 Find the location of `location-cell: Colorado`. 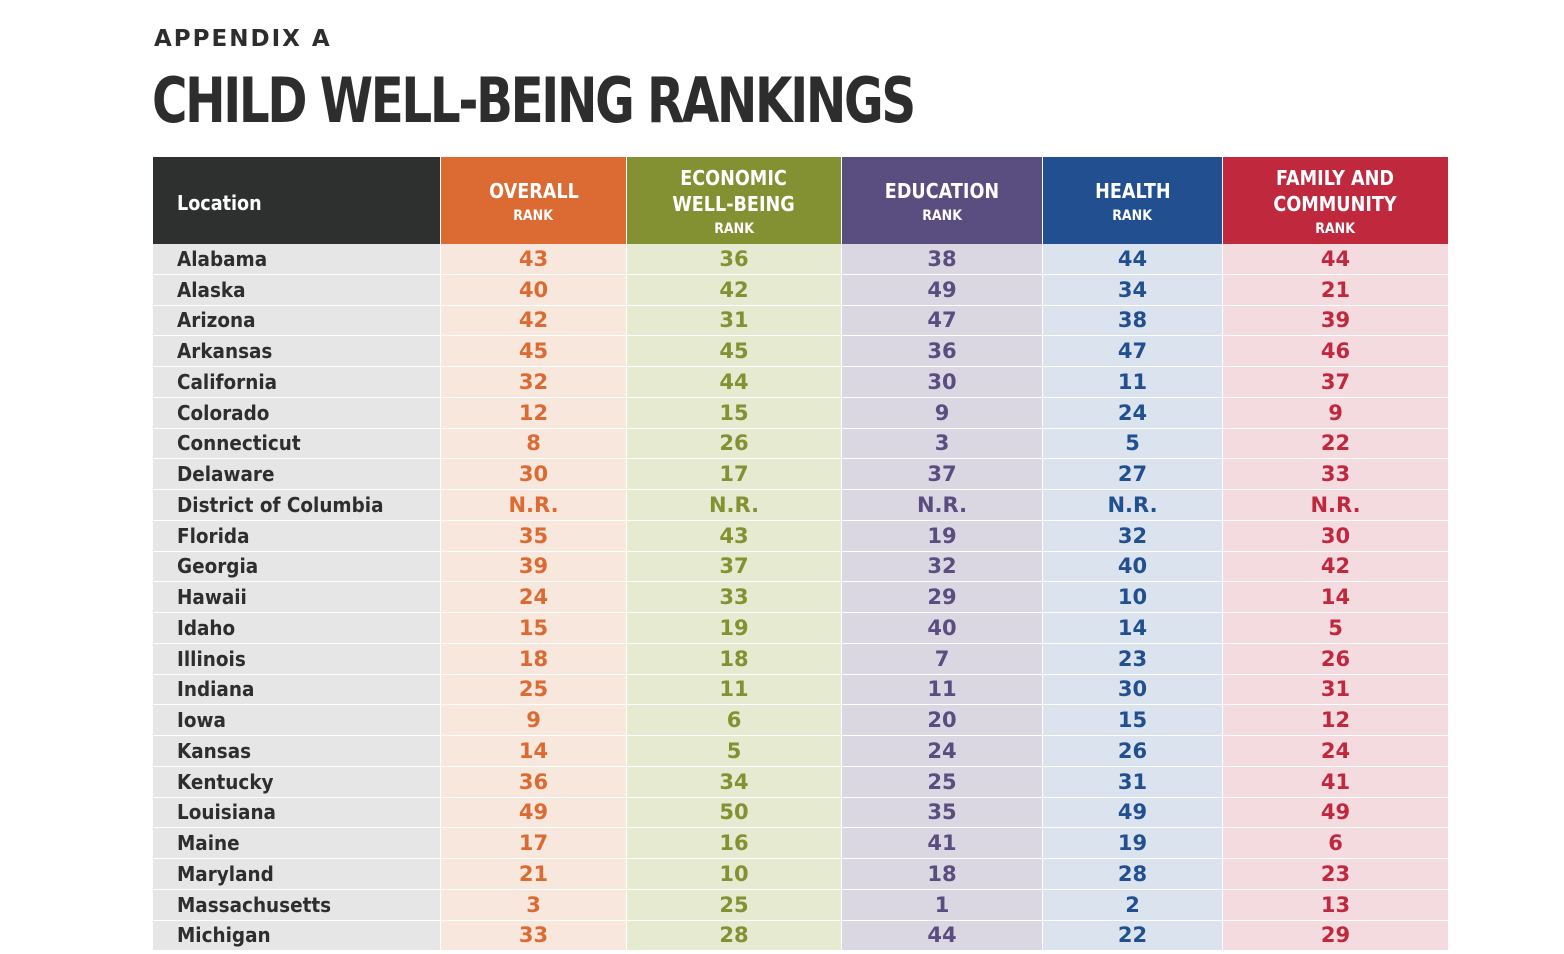

location-cell: Colorado is located at coordinates (297, 413).